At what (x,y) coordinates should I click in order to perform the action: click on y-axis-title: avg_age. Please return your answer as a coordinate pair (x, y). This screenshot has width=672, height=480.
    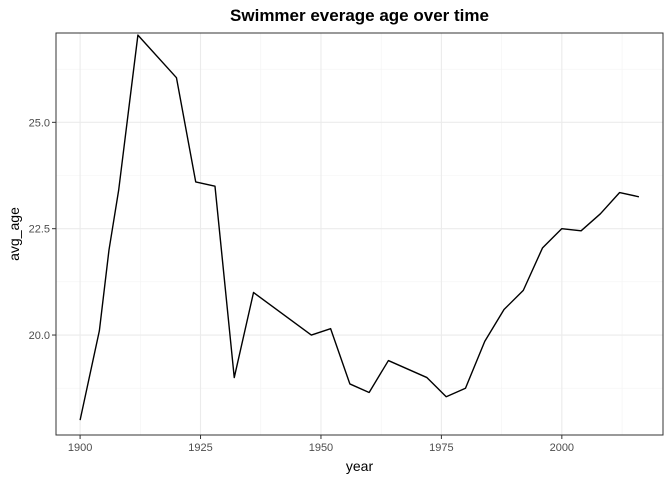
    Looking at the image, I should click on (14, 234).